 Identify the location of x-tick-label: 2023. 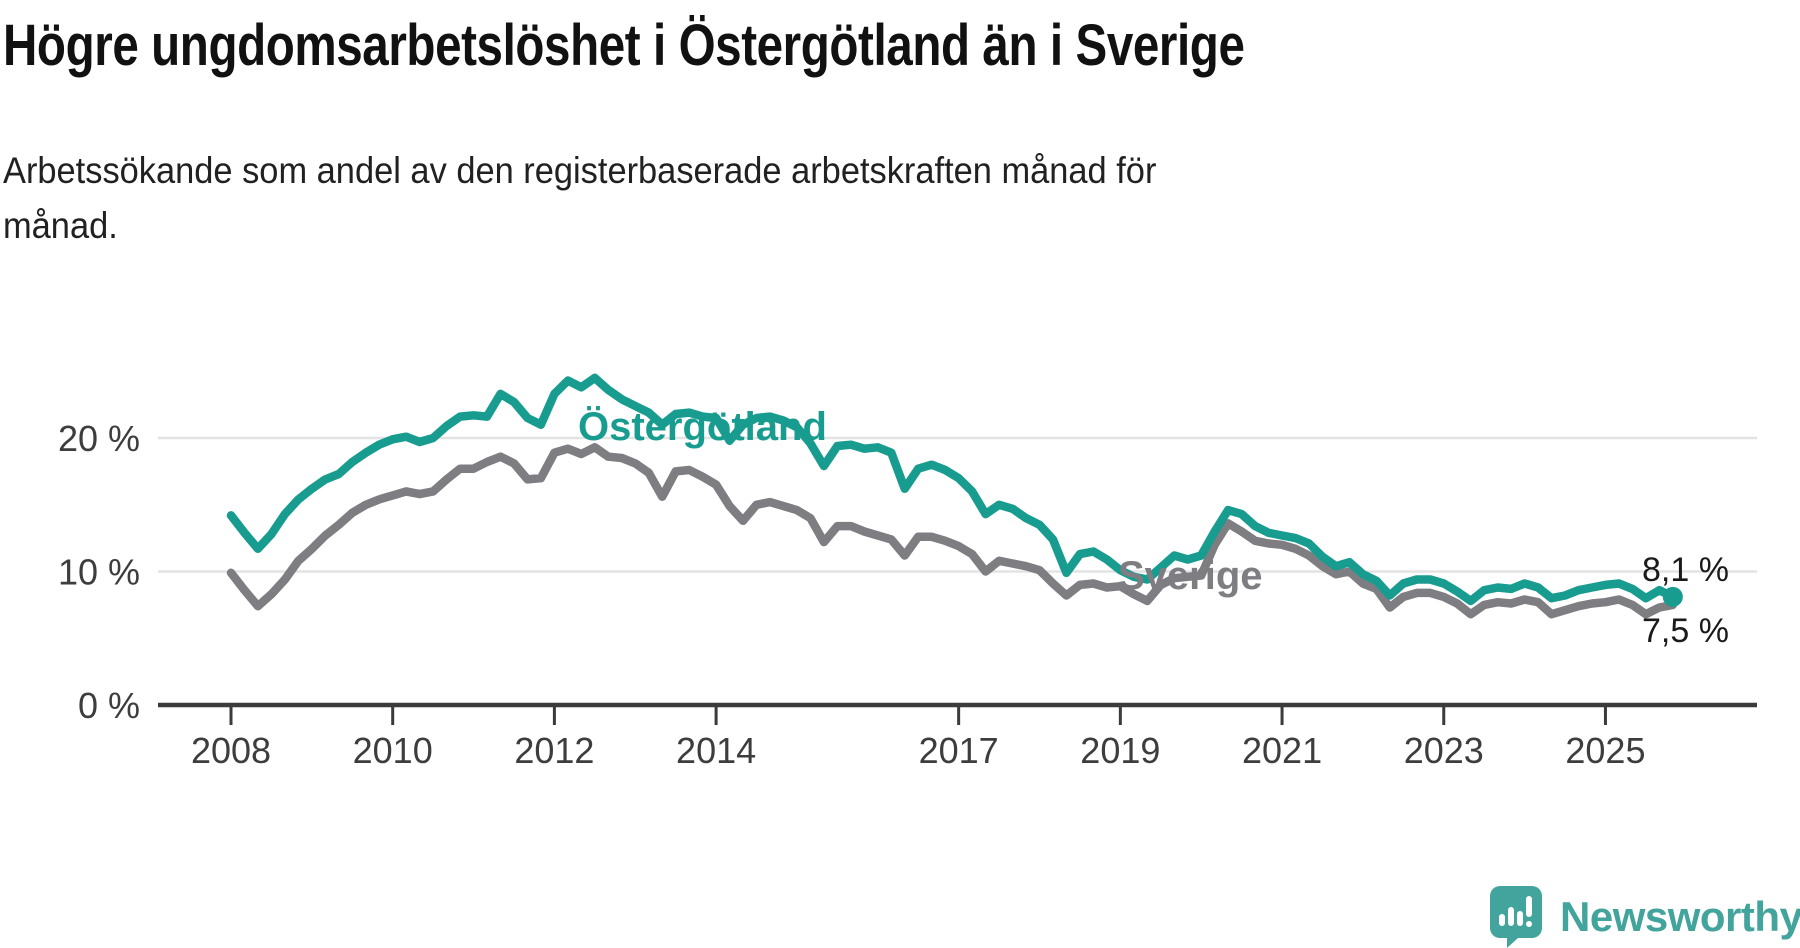
(1444, 750).